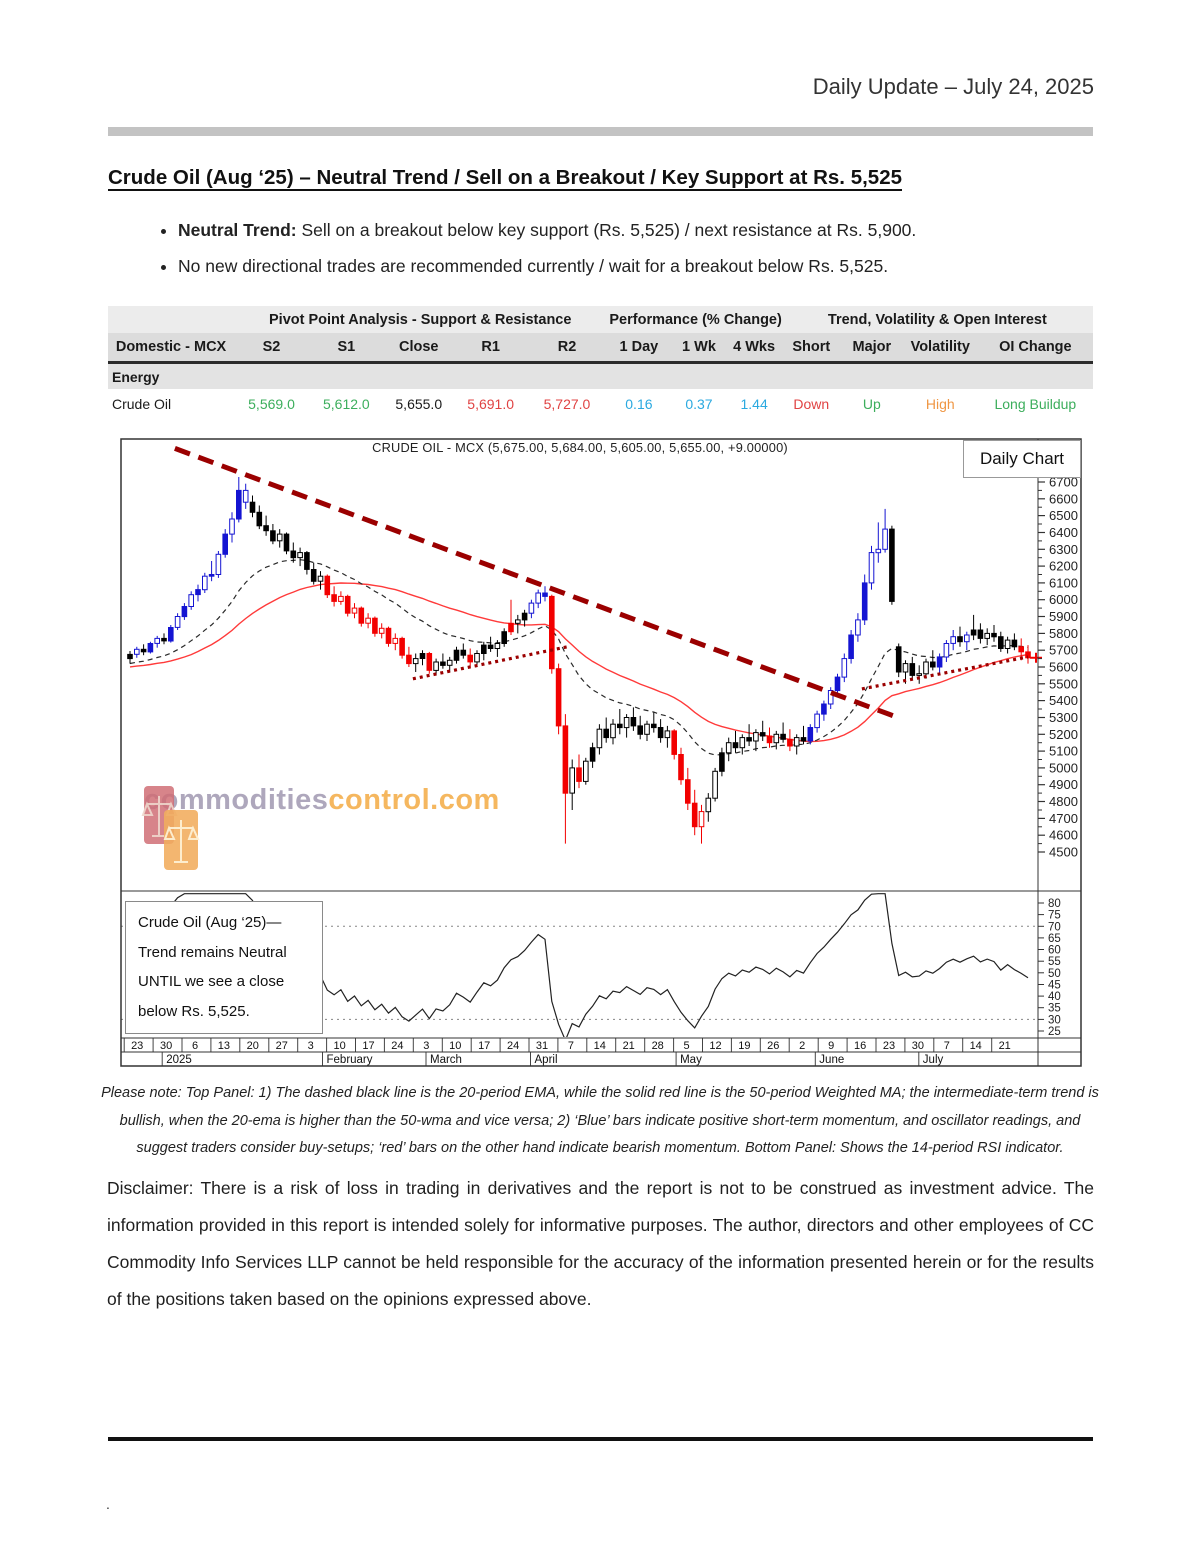 This screenshot has width=1200, height=1553. What do you see at coordinates (600, 1439) in the screenshot?
I see `footer-rule` at bounding box center [600, 1439].